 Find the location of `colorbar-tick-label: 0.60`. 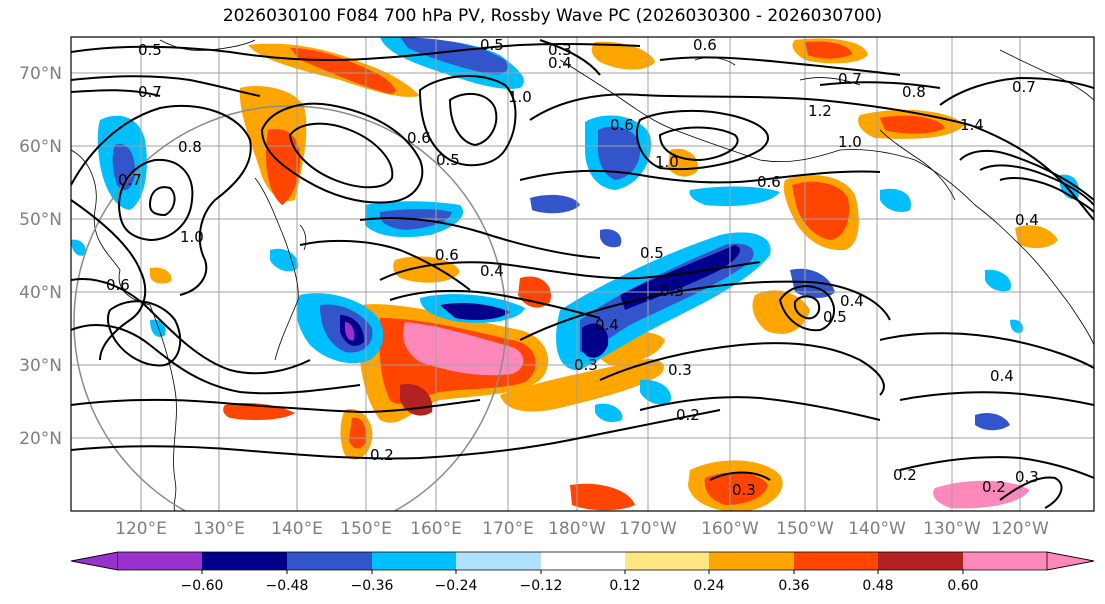

colorbar-tick-label: 0.60 is located at coordinates (962, 586).